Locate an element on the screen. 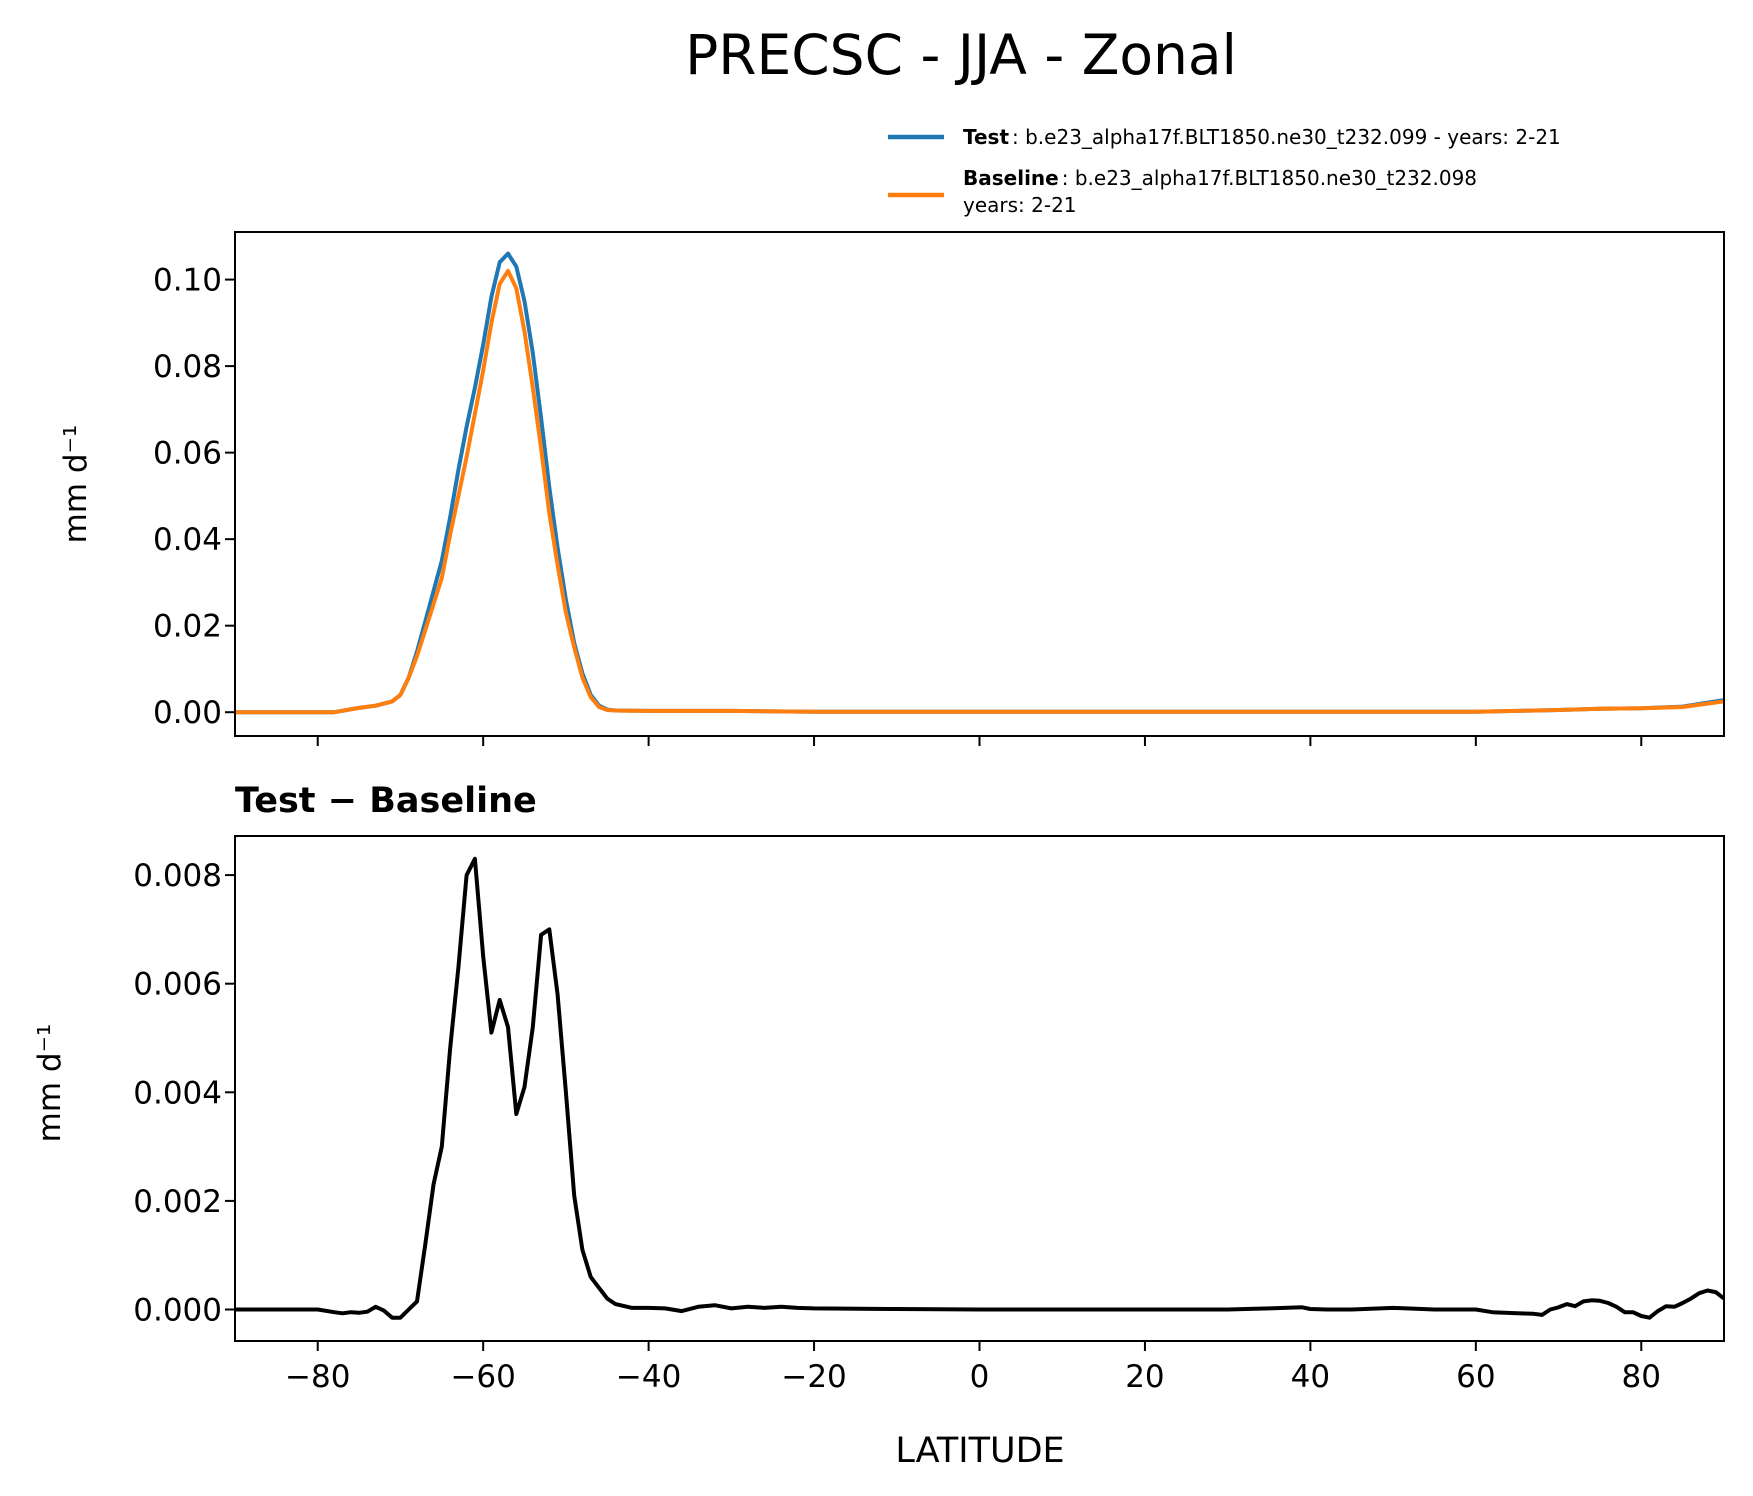 The image size is (1753, 1496). y-tick-label: 0.008 is located at coordinates (177, 876).